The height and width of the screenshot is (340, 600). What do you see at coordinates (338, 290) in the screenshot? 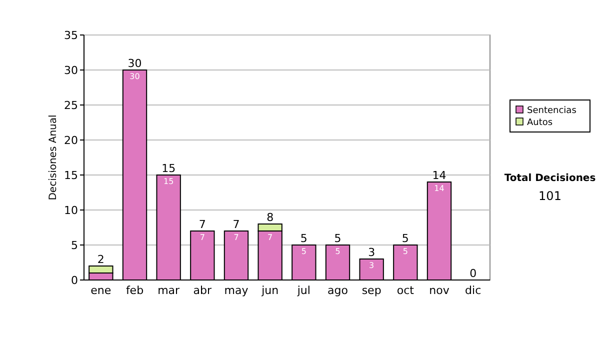
I see `x-tick-label: ago` at bounding box center [338, 290].